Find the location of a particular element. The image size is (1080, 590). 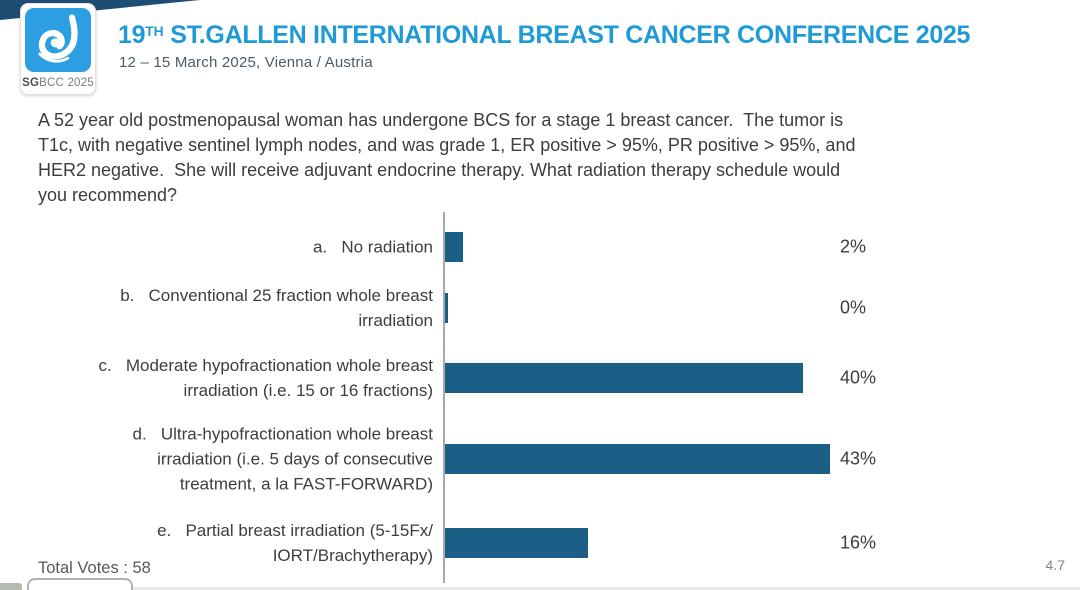

poll-percent-value: 40% is located at coordinates (858, 377).